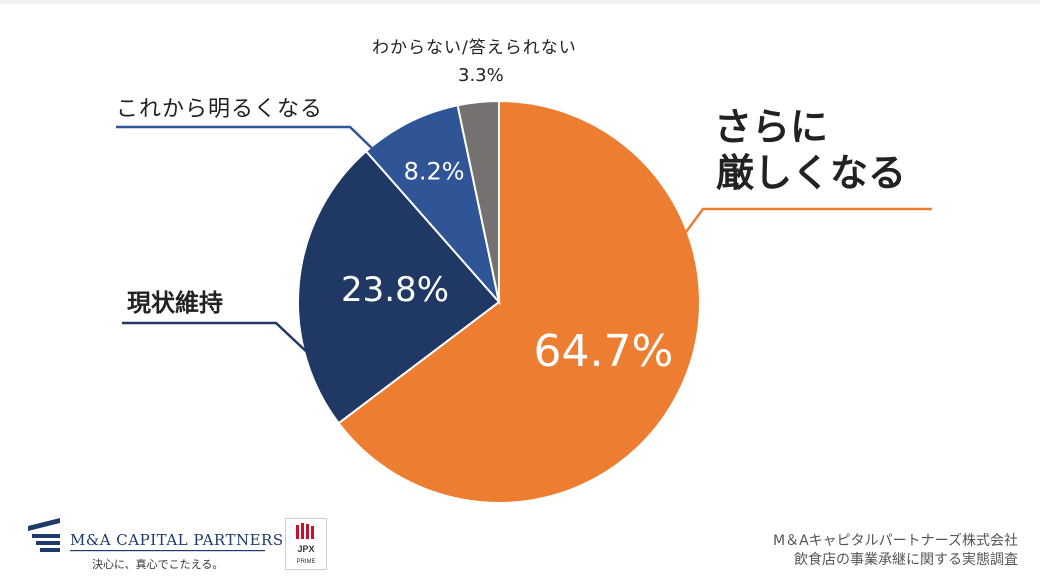 The height and width of the screenshot is (585, 1040). I want to click on jpx-prime-label: PRIME, so click(305, 562).